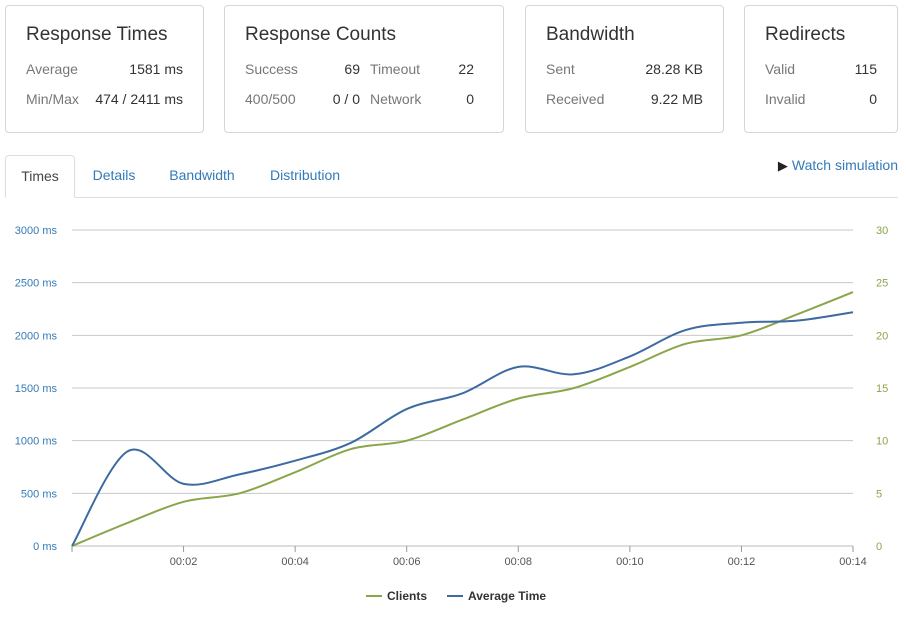 The image size is (906, 636). I want to click on timeout-label: Timeout, so click(395, 69).